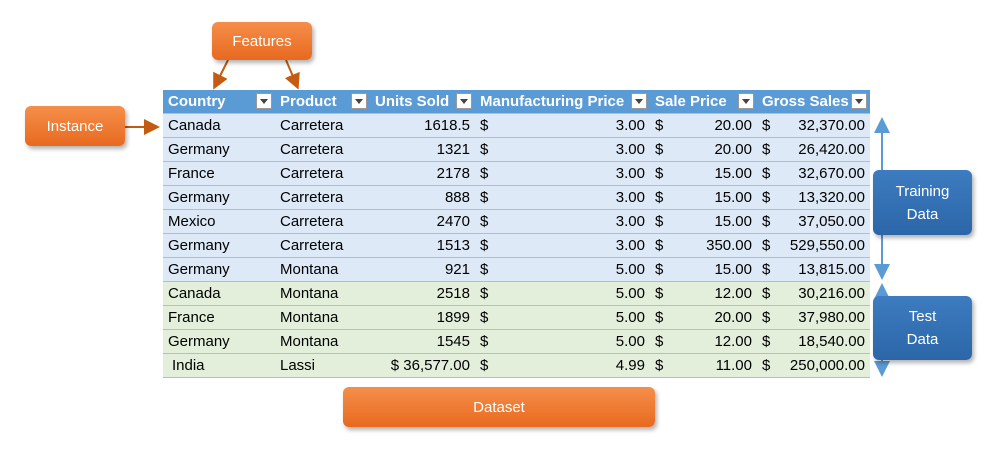  I want to click on table-cell: $13,320.00, so click(813, 197).